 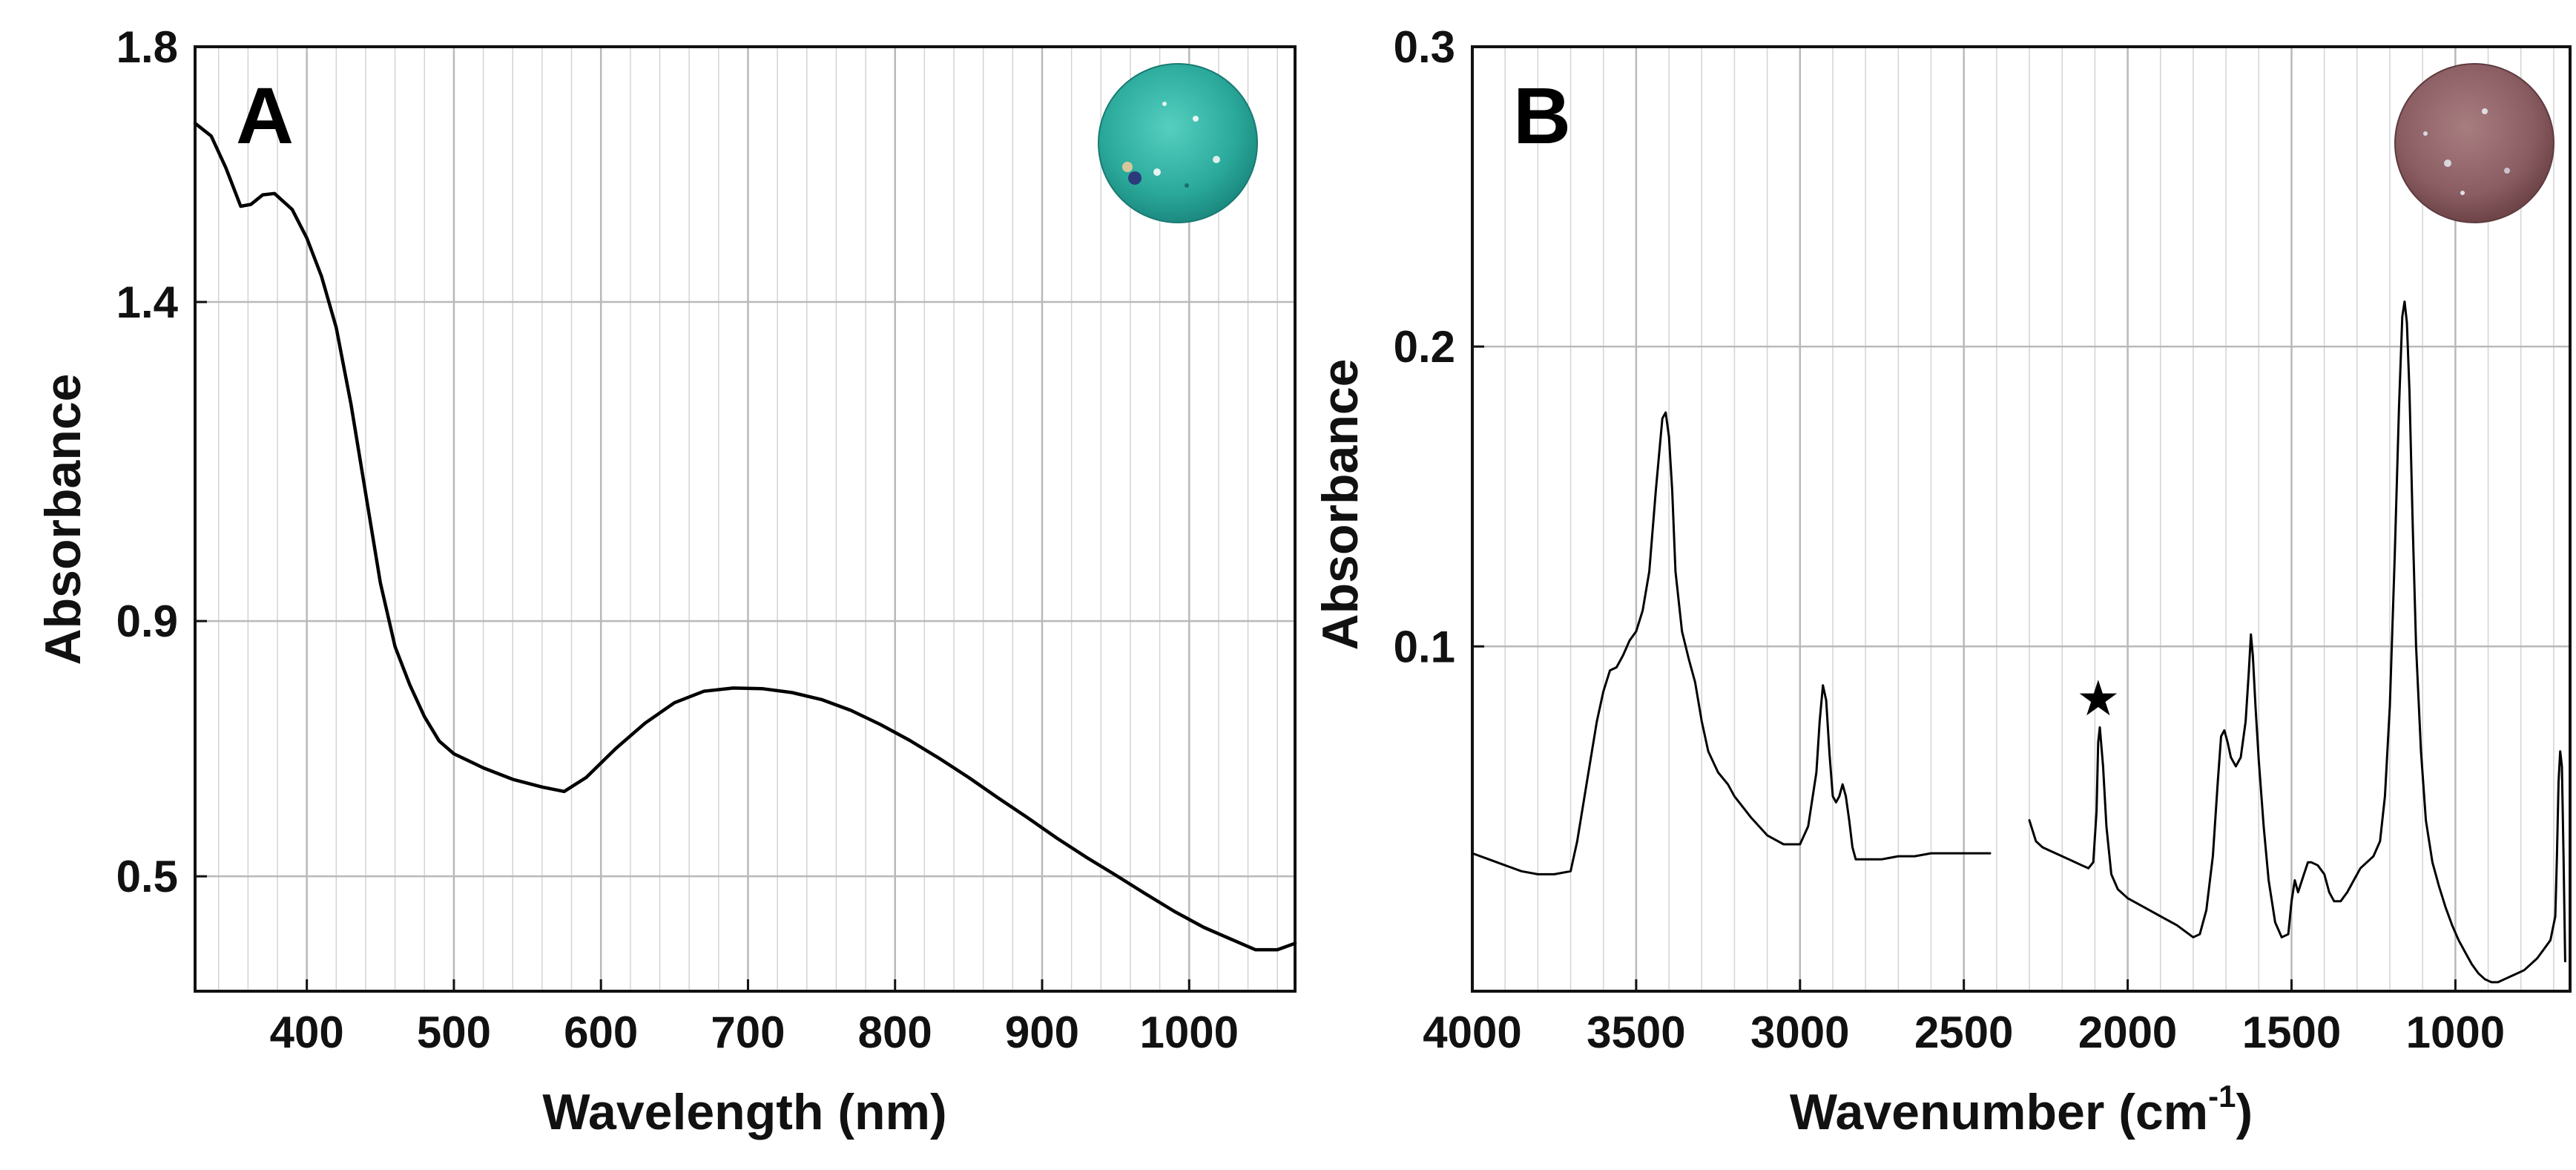 What do you see at coordinates (2222, 1096) in the screenshot?
I see `panel-b-x-axis-title-superscript: -1` at bounding box center [2222, 1096].